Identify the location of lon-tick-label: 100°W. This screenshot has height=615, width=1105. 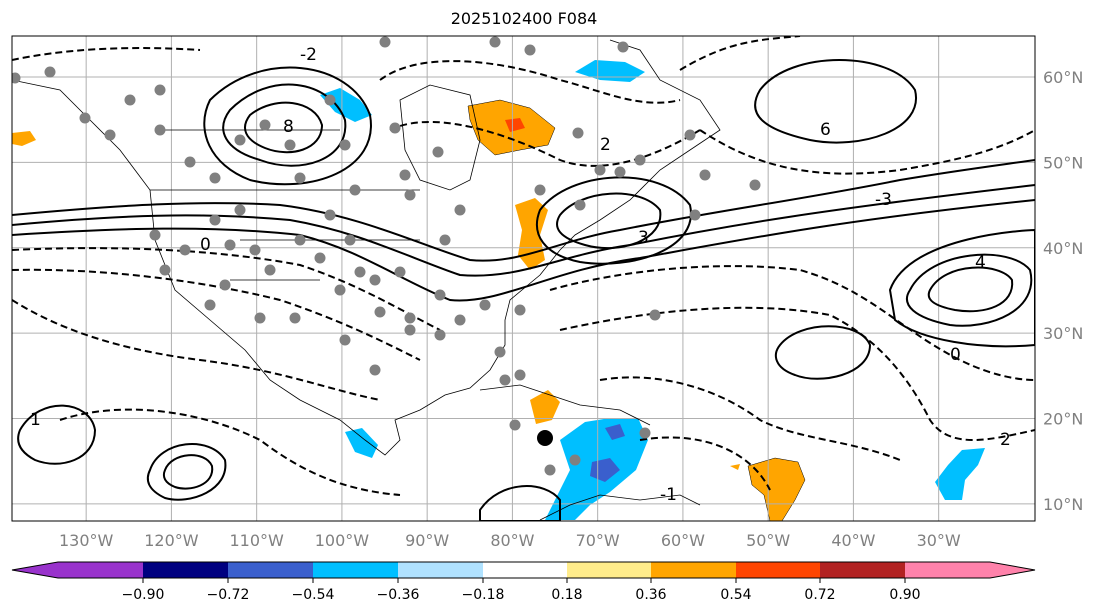
(342, 540).